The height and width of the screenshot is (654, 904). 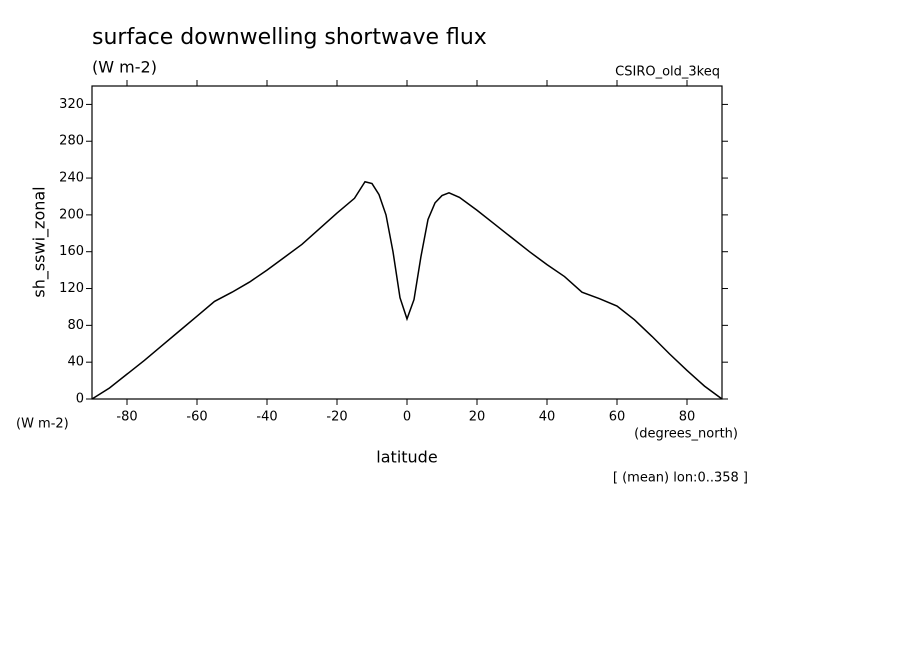 I want to click on y-tick-label: 0, so click(x=80, y=399).